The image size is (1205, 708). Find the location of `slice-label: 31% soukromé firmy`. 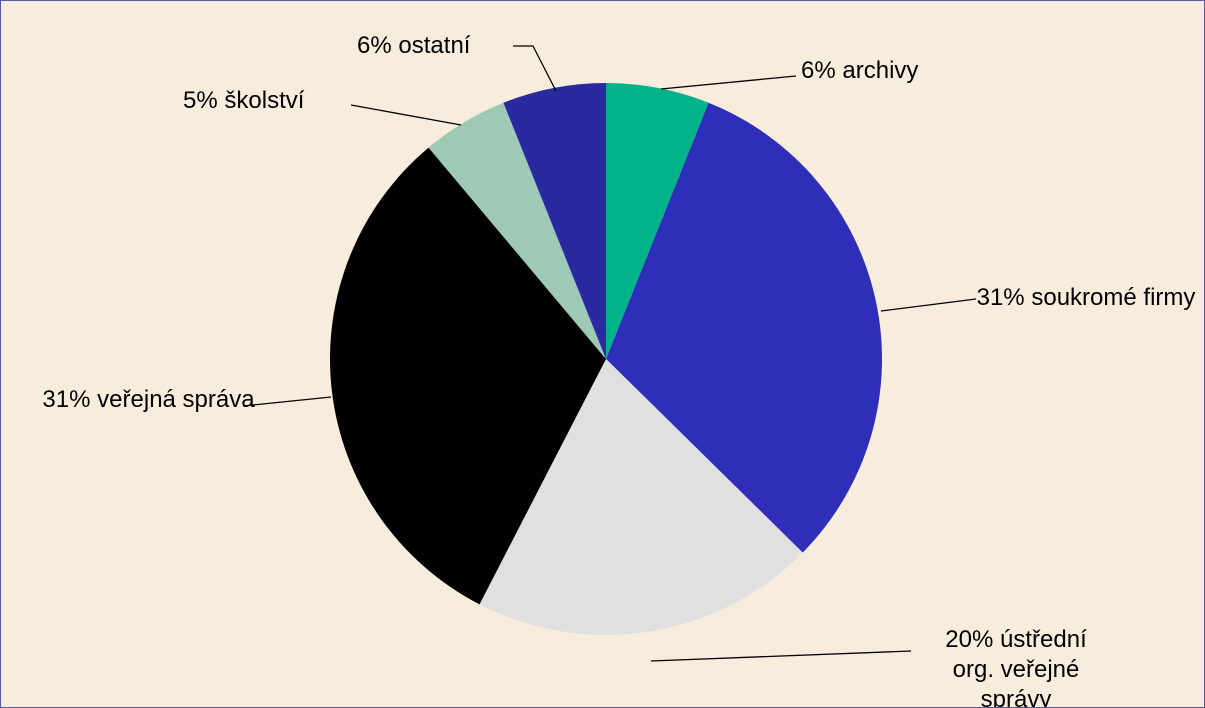

slice-label: 31% soukromé firmy is located at coordinates (1086, 297).